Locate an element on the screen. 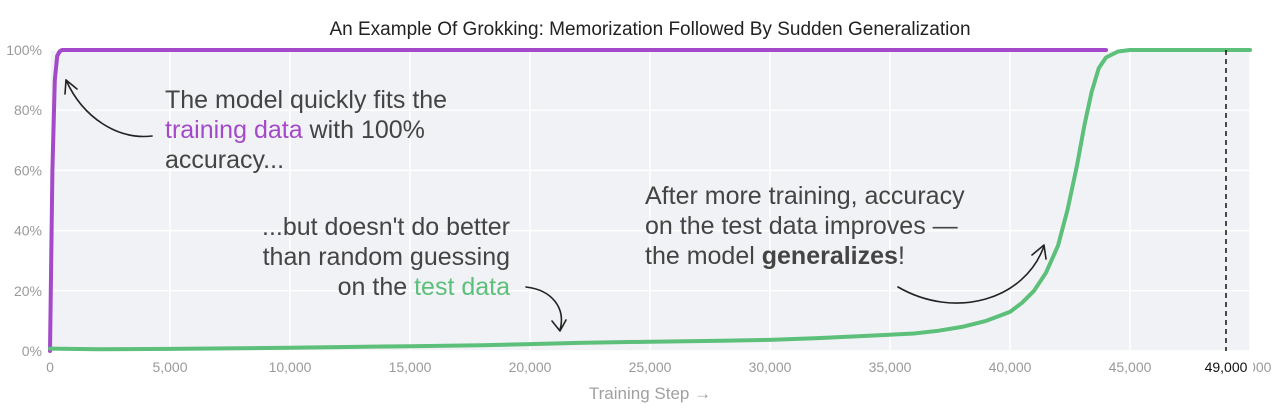  x-tick-label: 5,000 is located at coordinates (169, 367).